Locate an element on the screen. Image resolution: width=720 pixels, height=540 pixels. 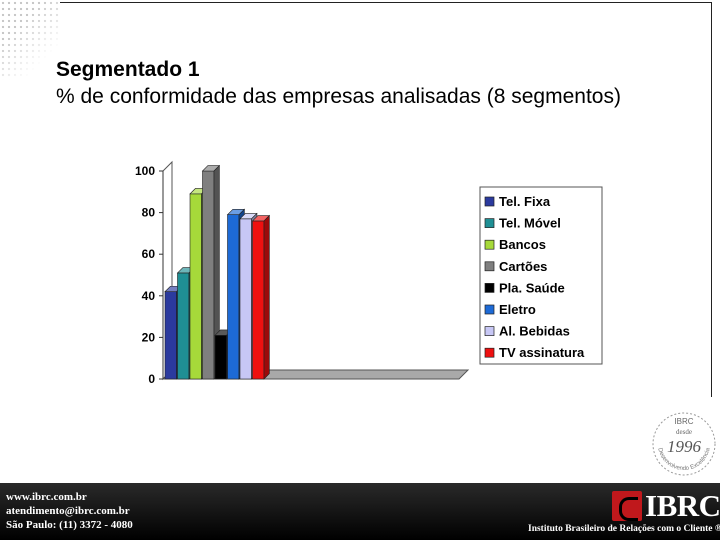
legend-label: Tel. Móvel is located at coordinates (530, 223).